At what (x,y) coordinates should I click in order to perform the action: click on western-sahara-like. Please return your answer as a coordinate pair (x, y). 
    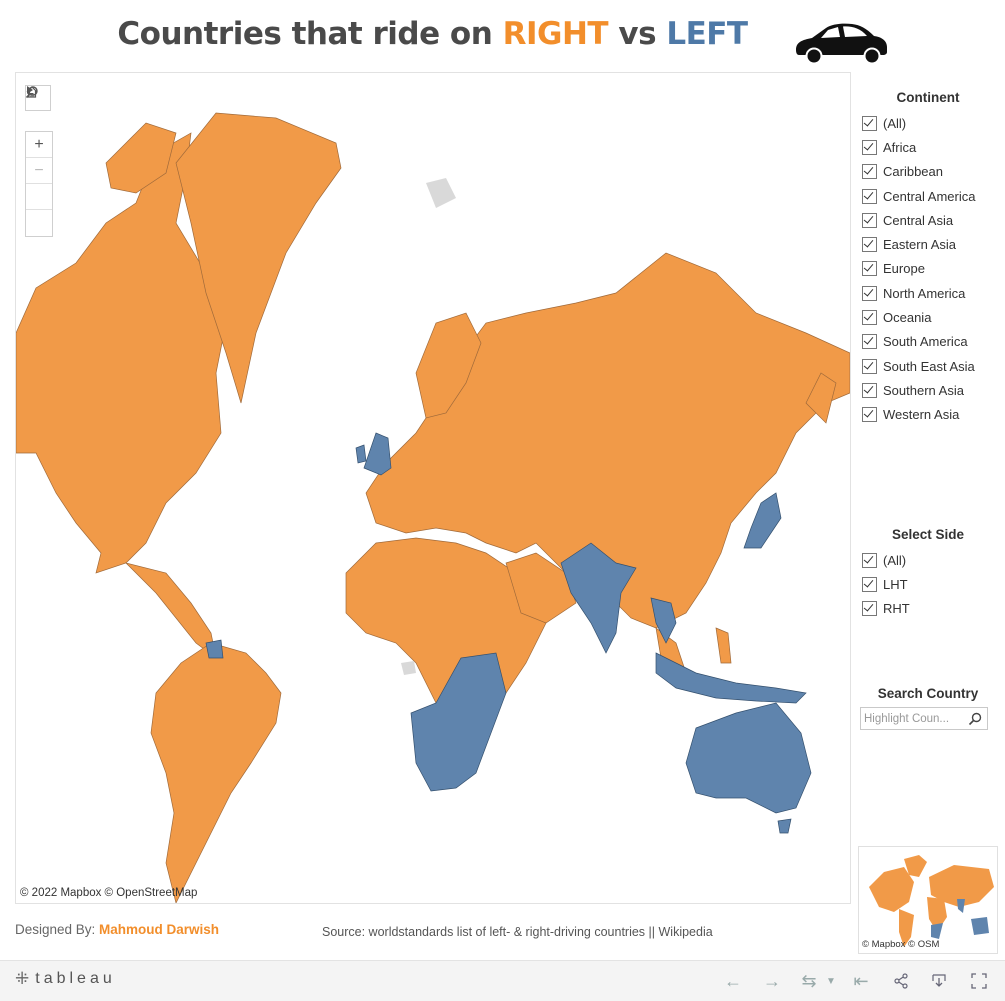
    Looking at the image, I should click on (408, 668).